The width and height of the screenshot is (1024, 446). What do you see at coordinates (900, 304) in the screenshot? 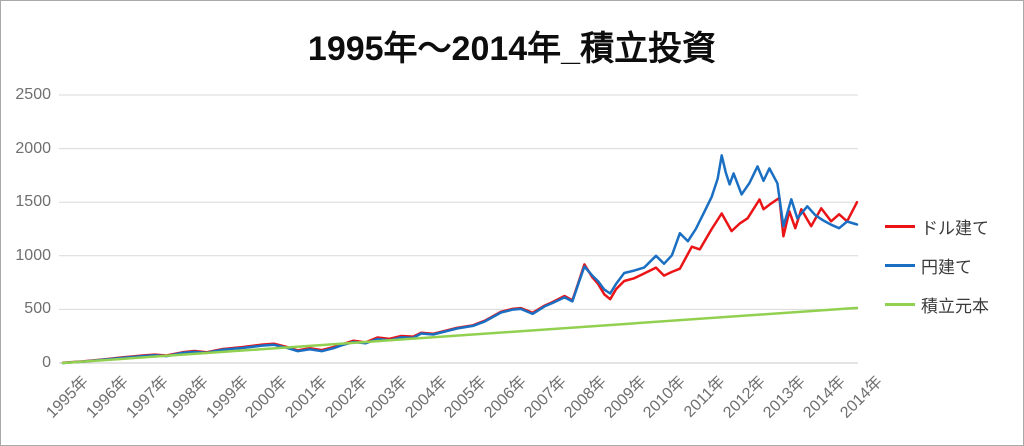
I see `legend-swatch-principal` at bounding box center [900, 304].